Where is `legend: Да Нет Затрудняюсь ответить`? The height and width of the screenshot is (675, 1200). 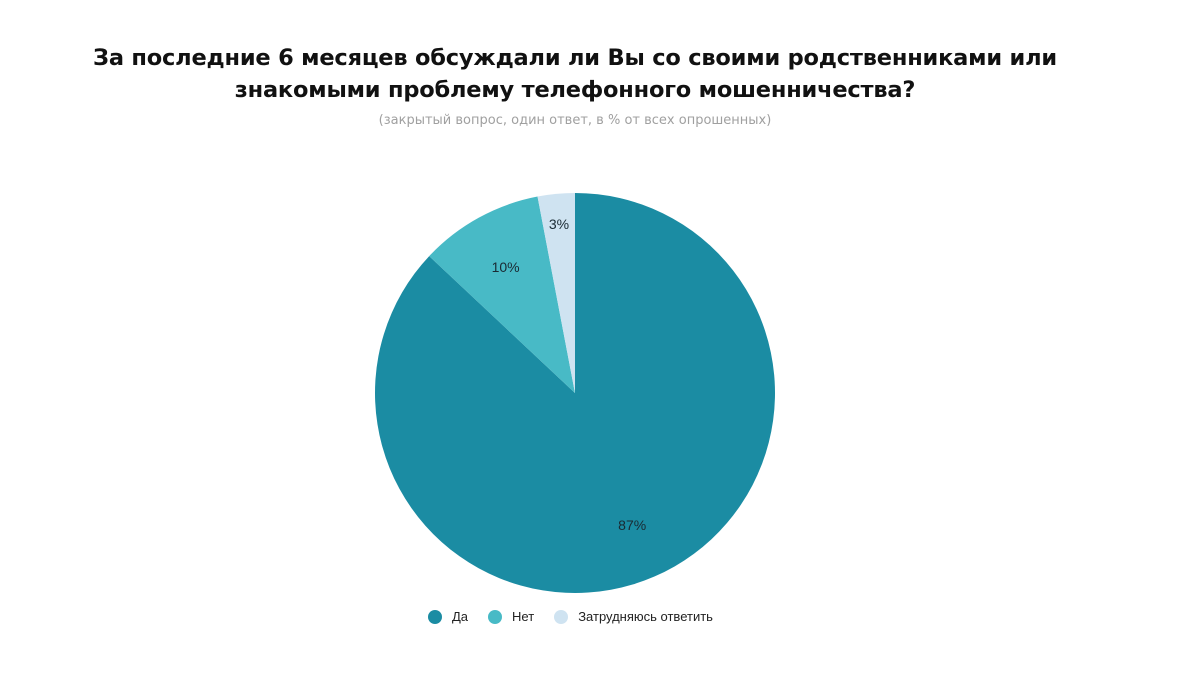 legend: Да Нет Затрудняюсь ответить is located at coordinates (580, 616).